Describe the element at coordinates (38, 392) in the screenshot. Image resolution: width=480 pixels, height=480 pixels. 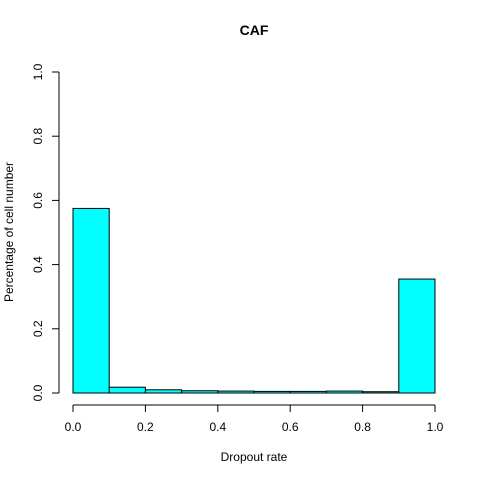
I see `y-tick-label: 0.0` at that location.